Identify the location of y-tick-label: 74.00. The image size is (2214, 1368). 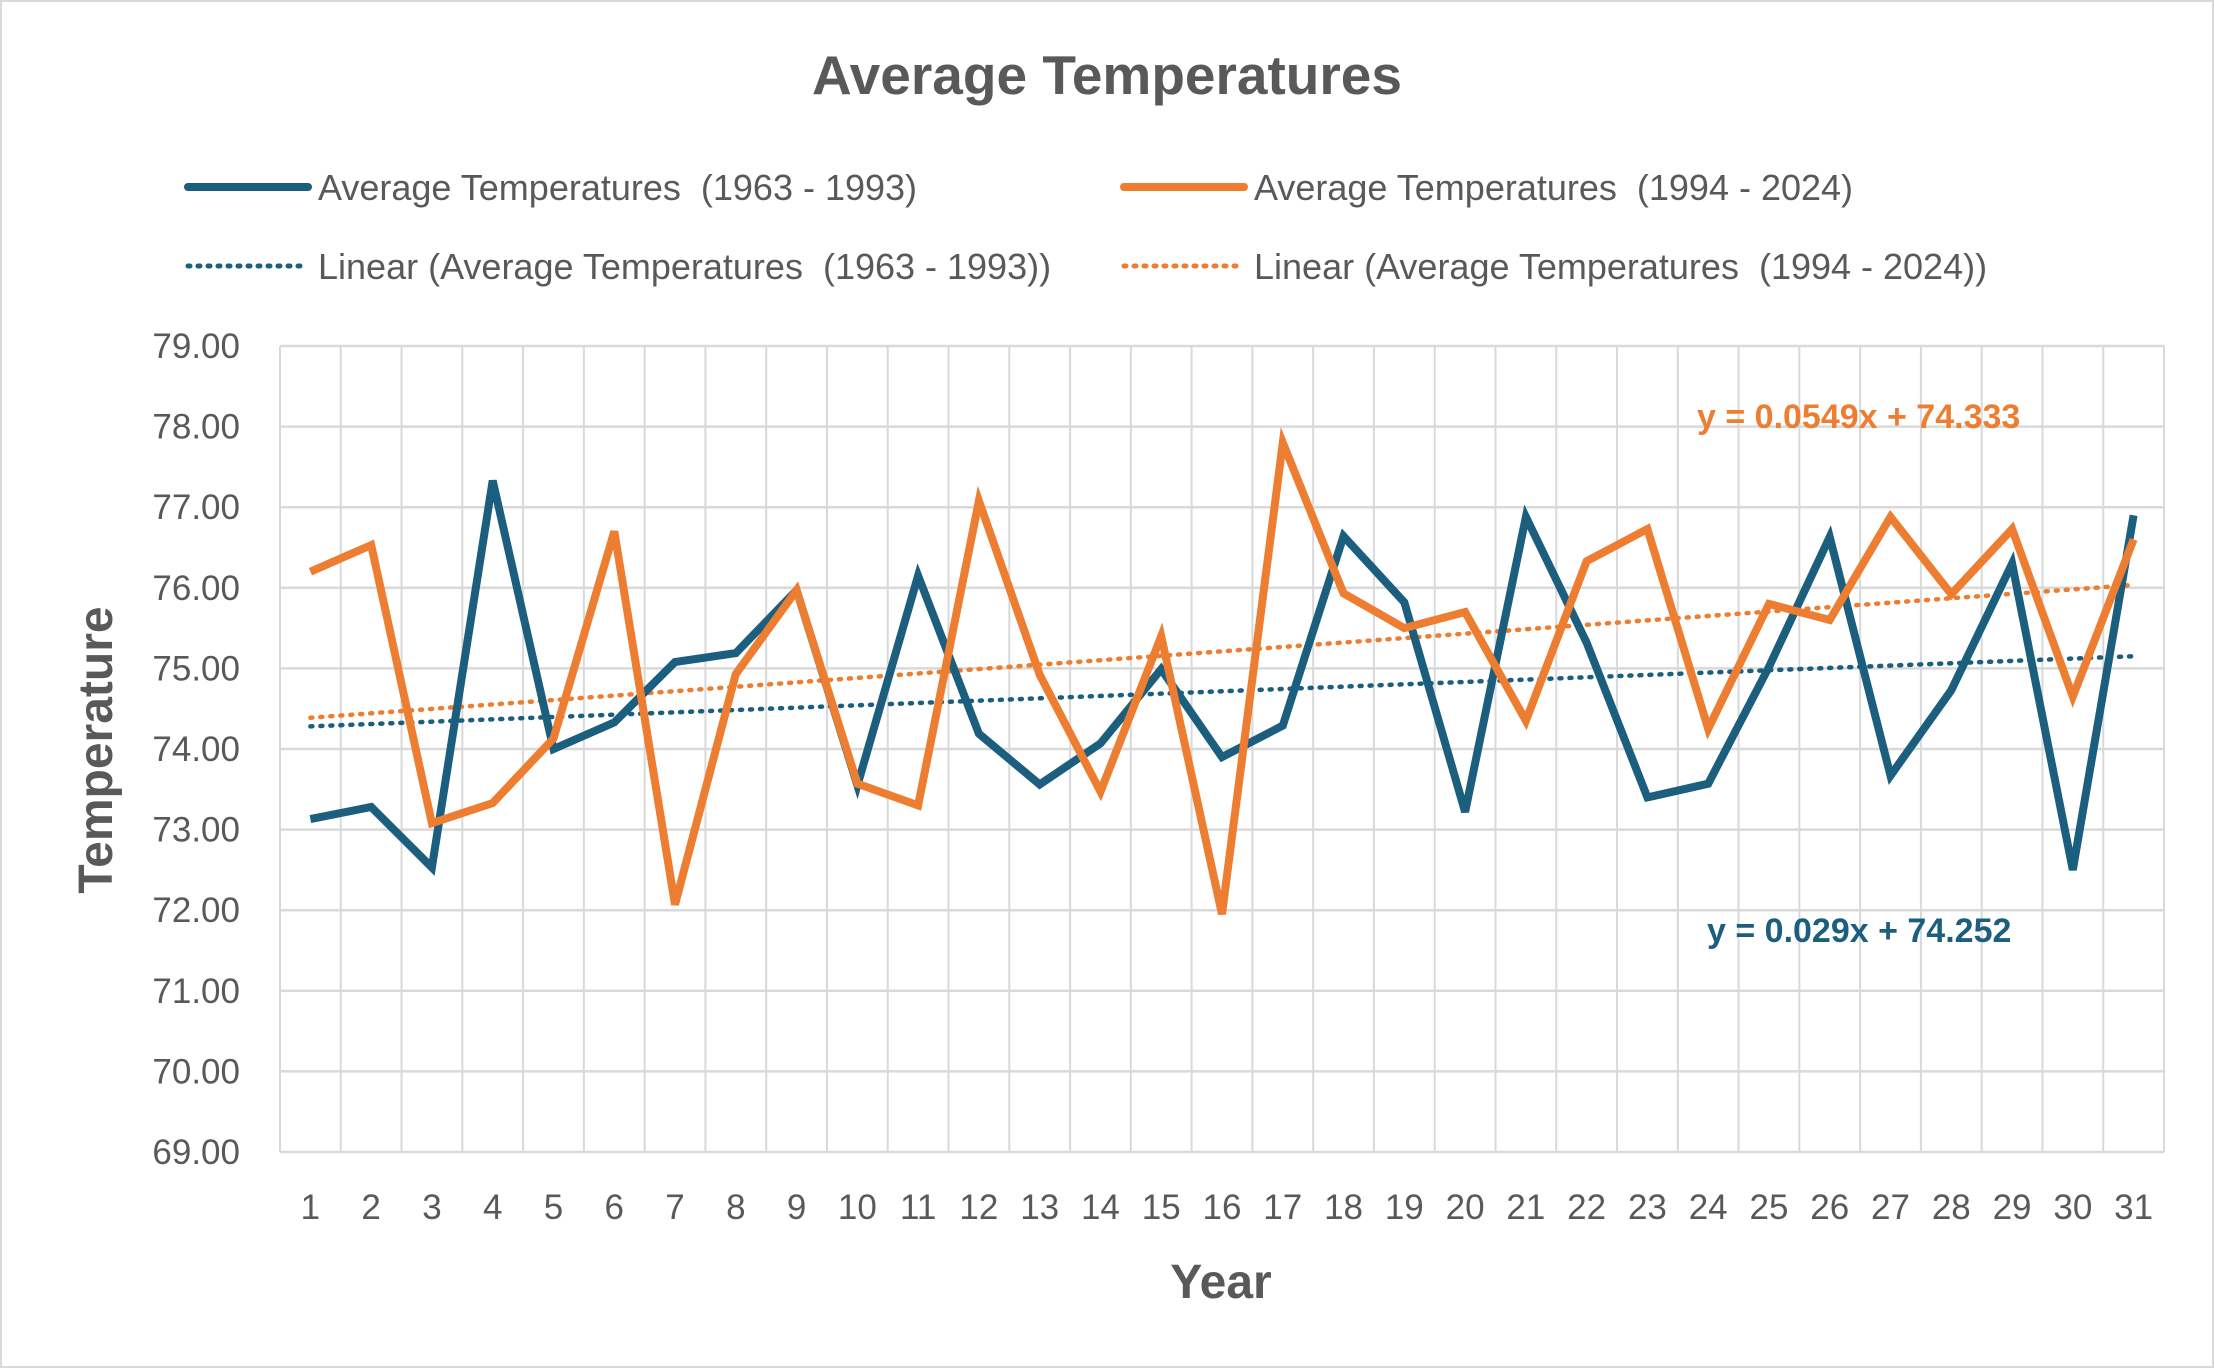
(196, 749).